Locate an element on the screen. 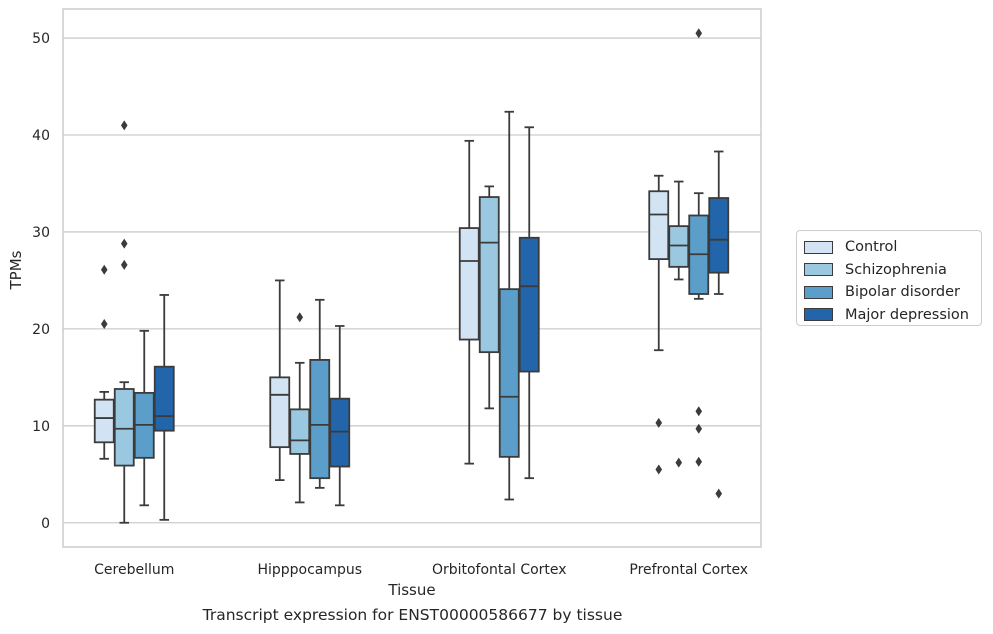 This screenshot has height=634, width=993. legend-label: Bipolar disorder is located at coordinates (902, 292).